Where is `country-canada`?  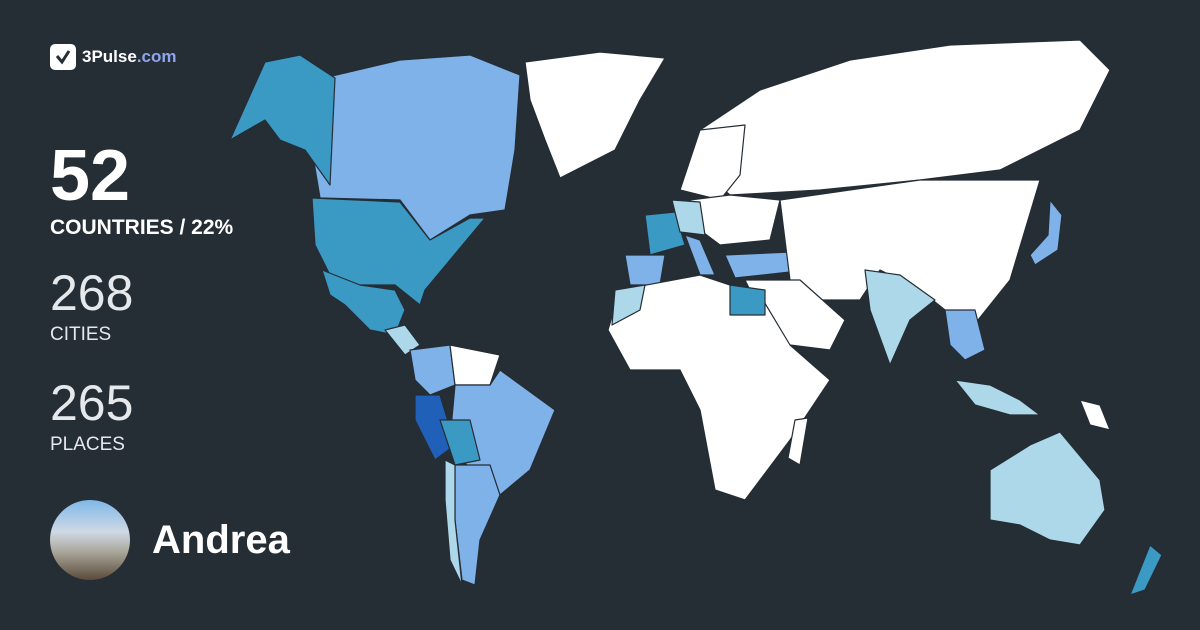 country-canada is located at coordinates (416, 147).